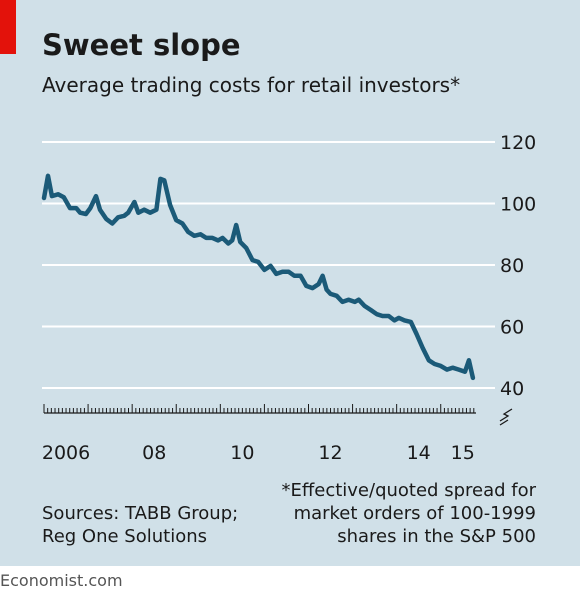 This screenshot has width=580, height=602. I want to click on footnote: shares in the S&P 500, so click(436, 536).